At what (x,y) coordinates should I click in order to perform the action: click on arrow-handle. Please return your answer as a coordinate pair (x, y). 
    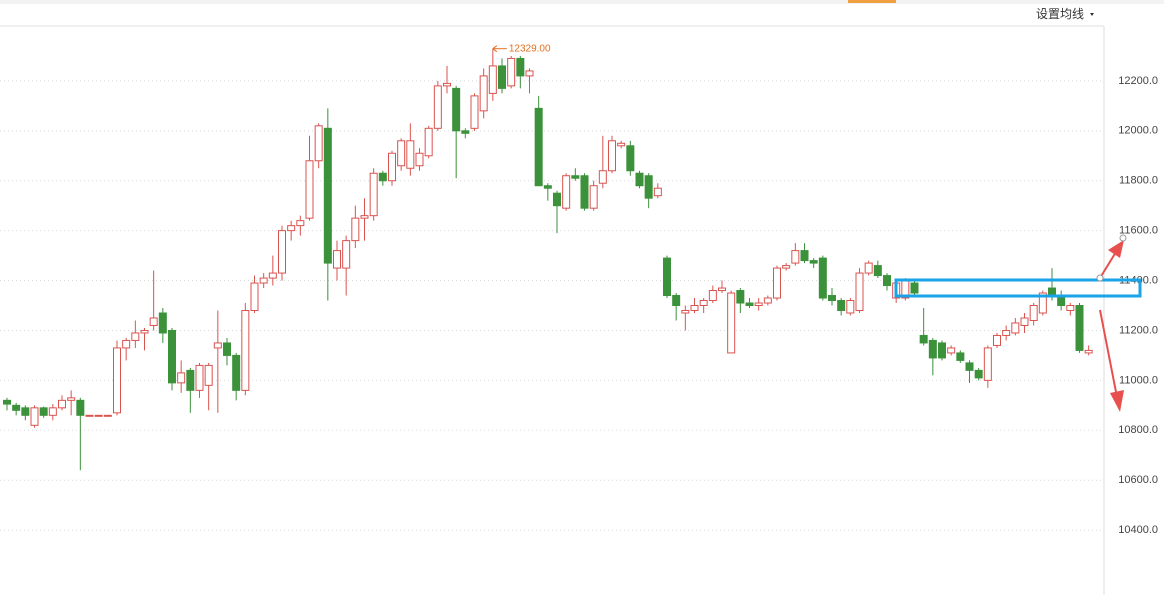
    Looking at the image, I should click on (1123, 238).